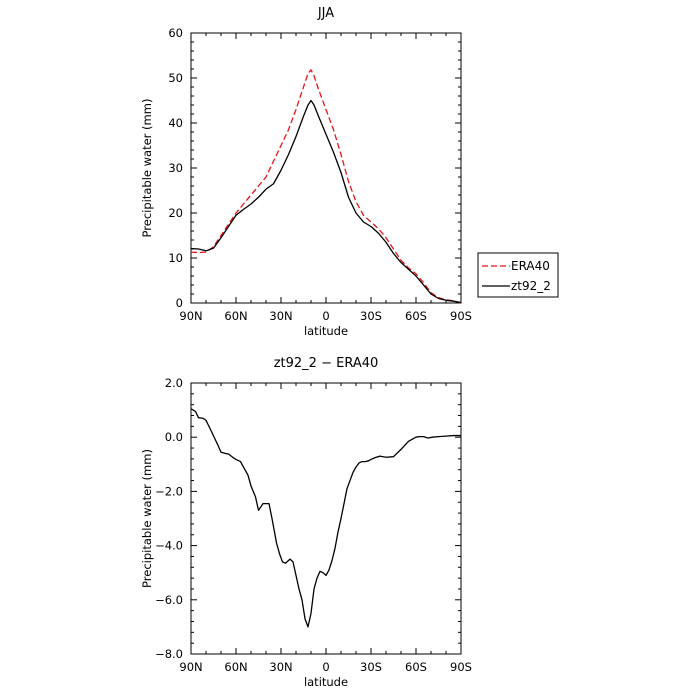  Describe the element at coordinates (169, 654) in the screenshot. I see `y-tick-label: −8.0` at that location.